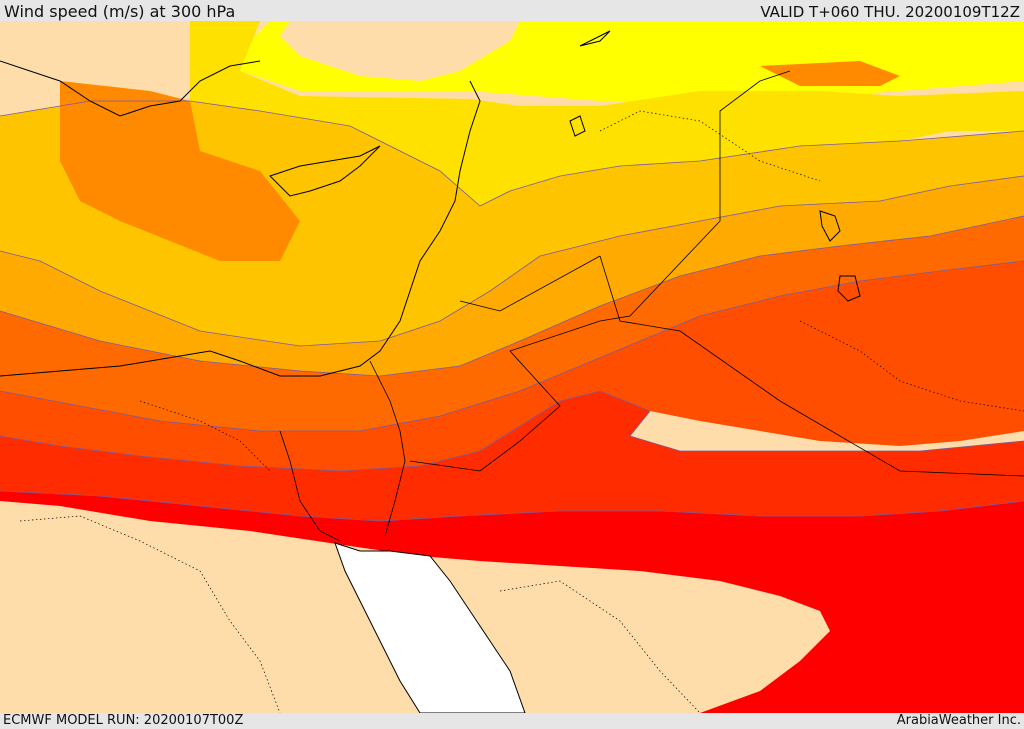 The width and height of the screenshot is (1024, 729). Describe the element at coordinates (123, 720) in the screenshot. I see `model-run-label: ECMWF MODEL RUN: 20200107T00Z` at that location.